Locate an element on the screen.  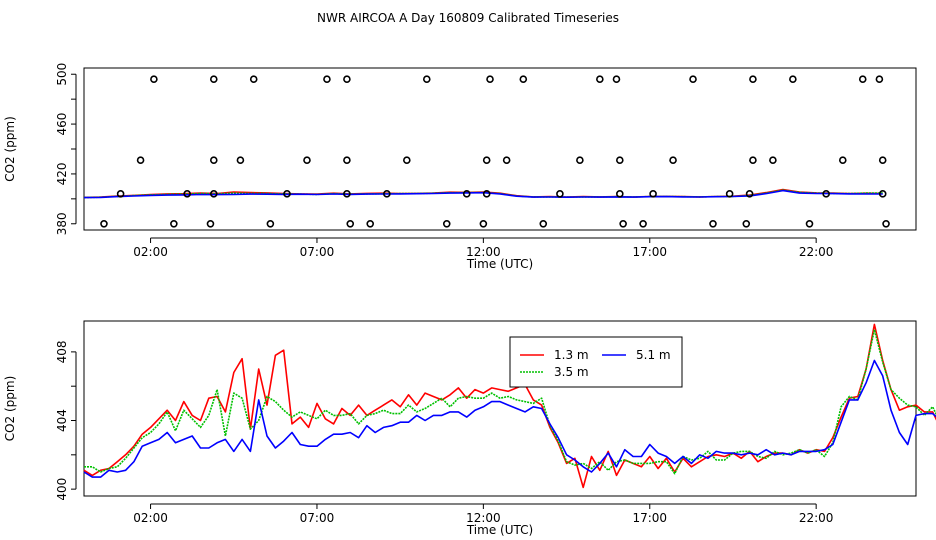
bottom-y-tick-label: 408 is located at coordinates (62, 351).